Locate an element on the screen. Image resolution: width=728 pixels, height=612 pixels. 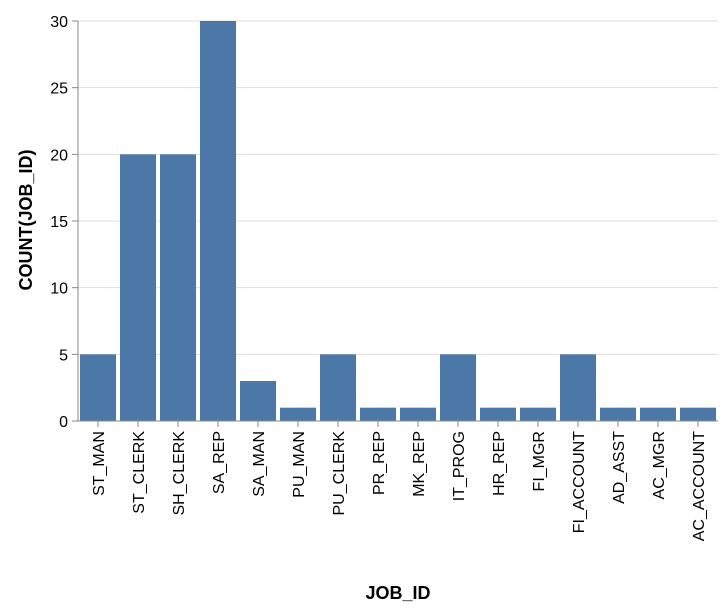
y-tick-label: 0 is located at coordinates (63, 422).